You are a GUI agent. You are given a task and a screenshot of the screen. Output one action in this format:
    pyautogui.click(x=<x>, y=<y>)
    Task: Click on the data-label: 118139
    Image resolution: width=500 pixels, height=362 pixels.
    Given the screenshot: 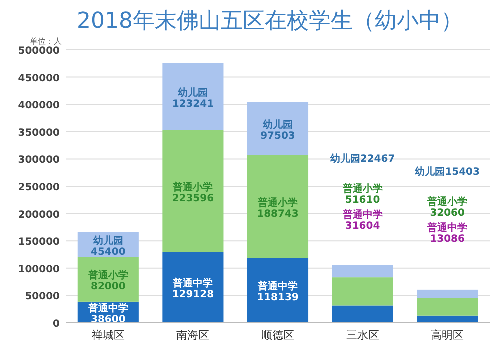 What is the action you would take?
    pyautogui.click(x=278, y=298)
    